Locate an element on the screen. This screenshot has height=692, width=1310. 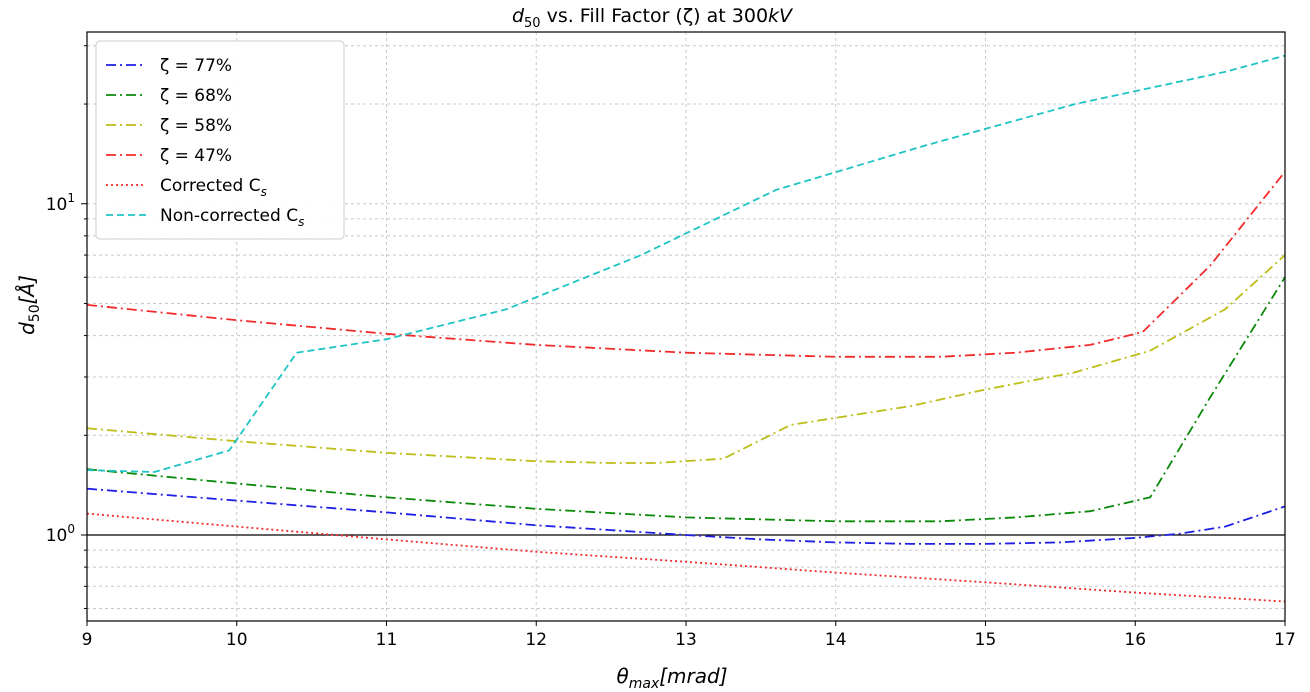
legend-box is located at coordinates (220, 140).